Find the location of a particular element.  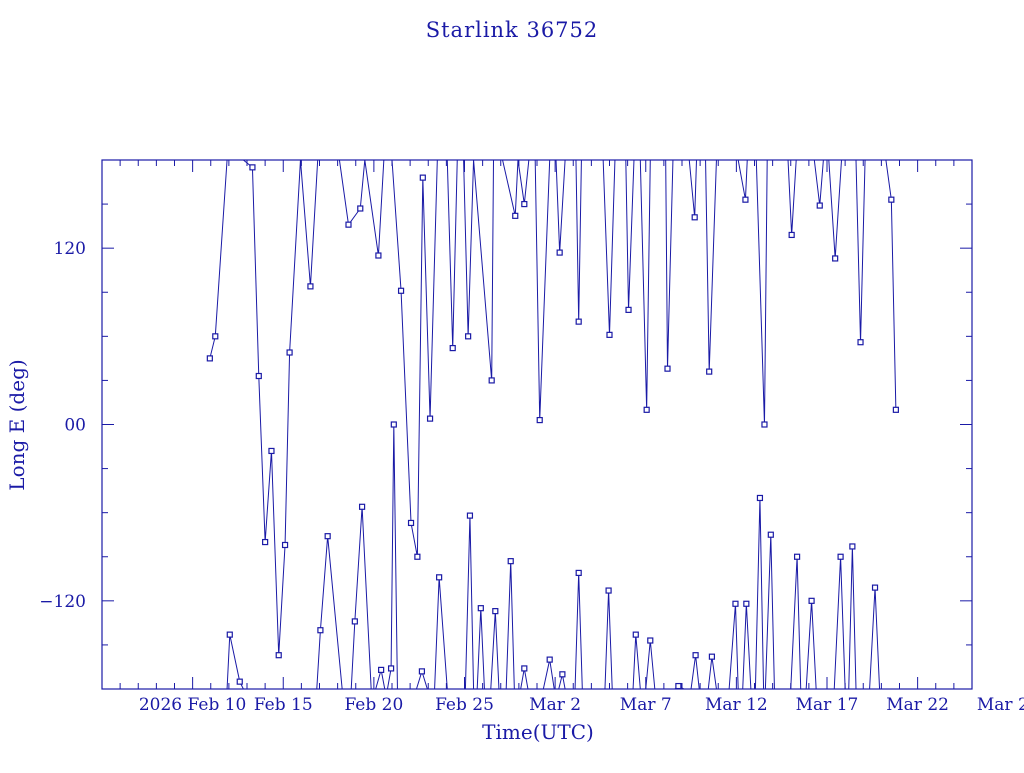

x-axis-label: Time(UTC) is located at coordinates (538, 732).